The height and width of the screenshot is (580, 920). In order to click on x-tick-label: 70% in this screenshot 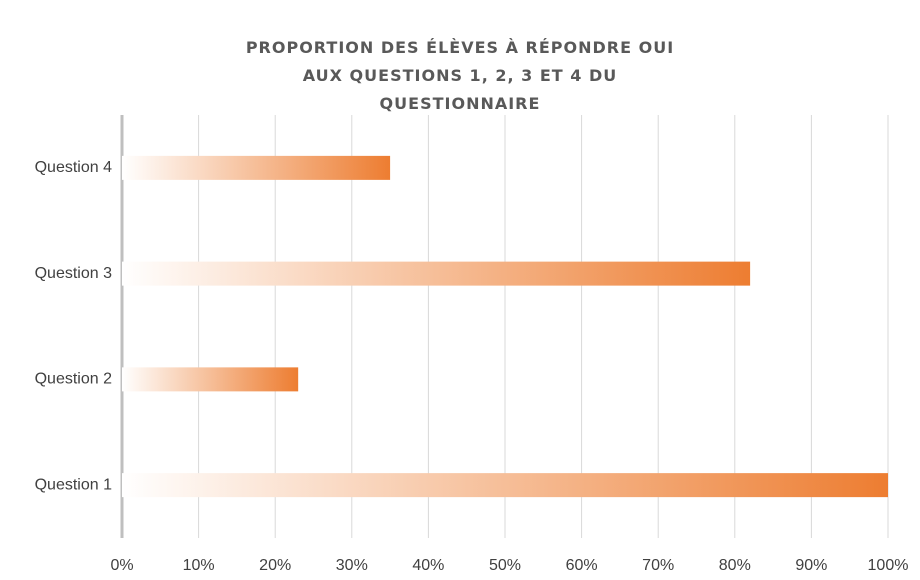, I will do `click(658, 565)`.